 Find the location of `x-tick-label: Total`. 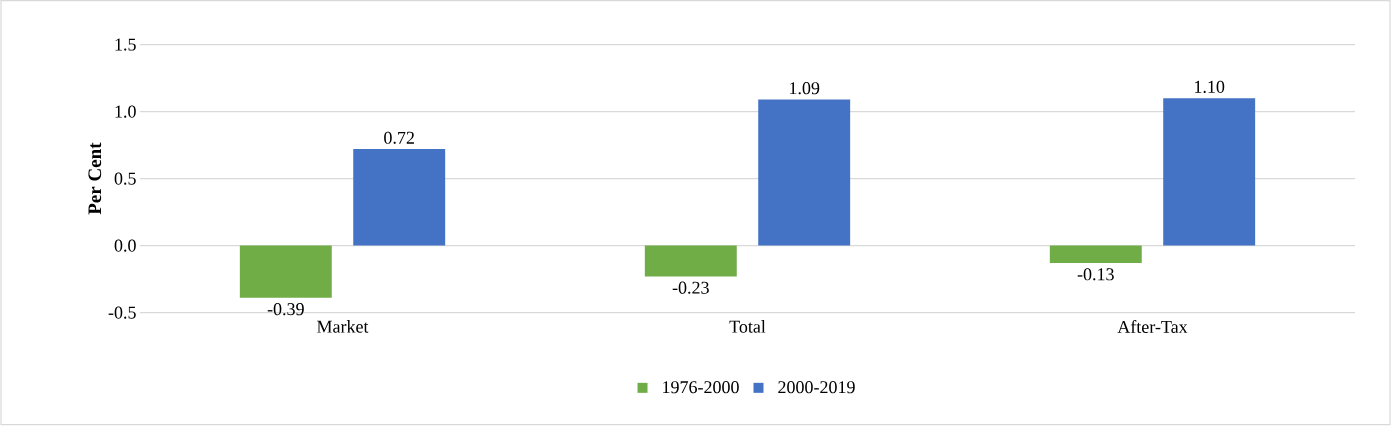

x-tick-label: Total is located at coordinates (747, 326).